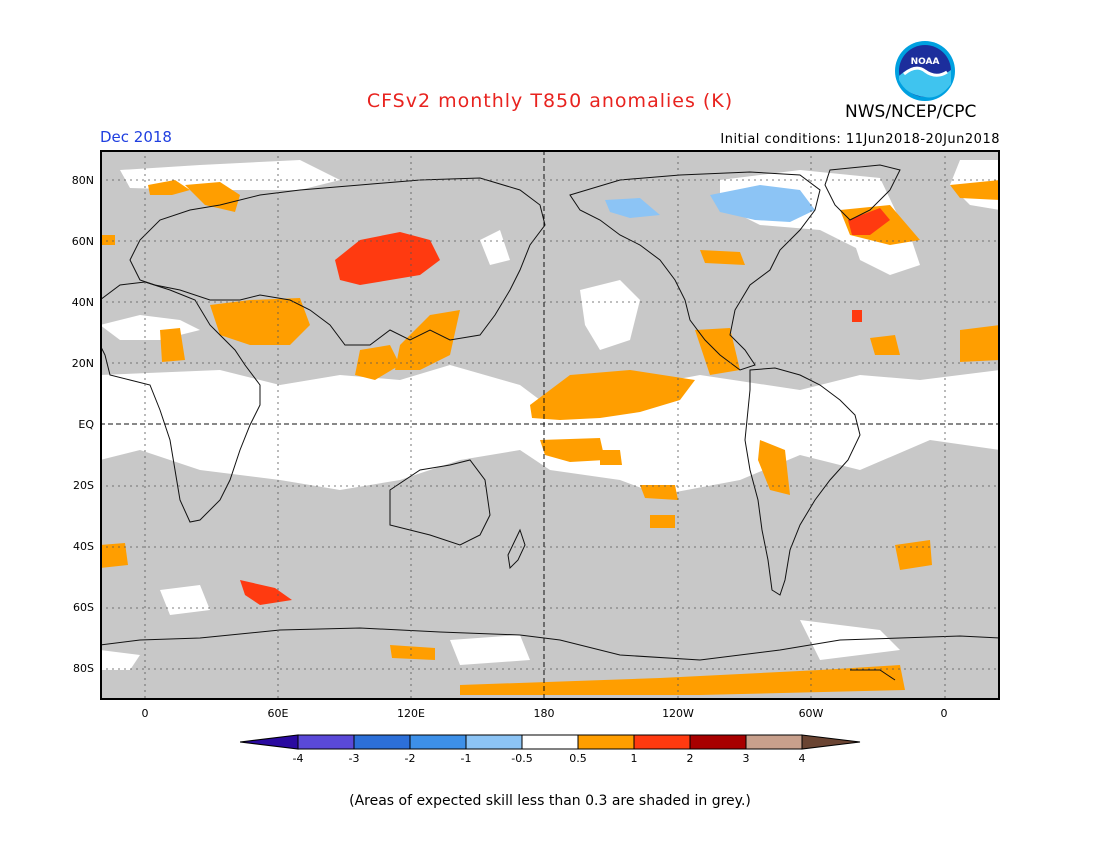  I want to click on colorbar-arrow-low, so click(269, 742).